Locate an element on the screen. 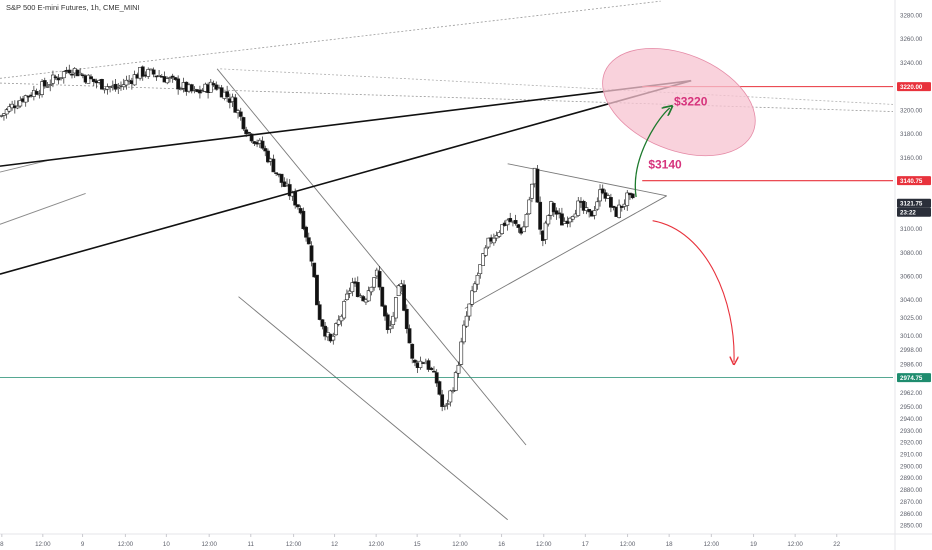 This screenshot has width=932, height=550. dotted-trendline is located at coordinates (557, 86).